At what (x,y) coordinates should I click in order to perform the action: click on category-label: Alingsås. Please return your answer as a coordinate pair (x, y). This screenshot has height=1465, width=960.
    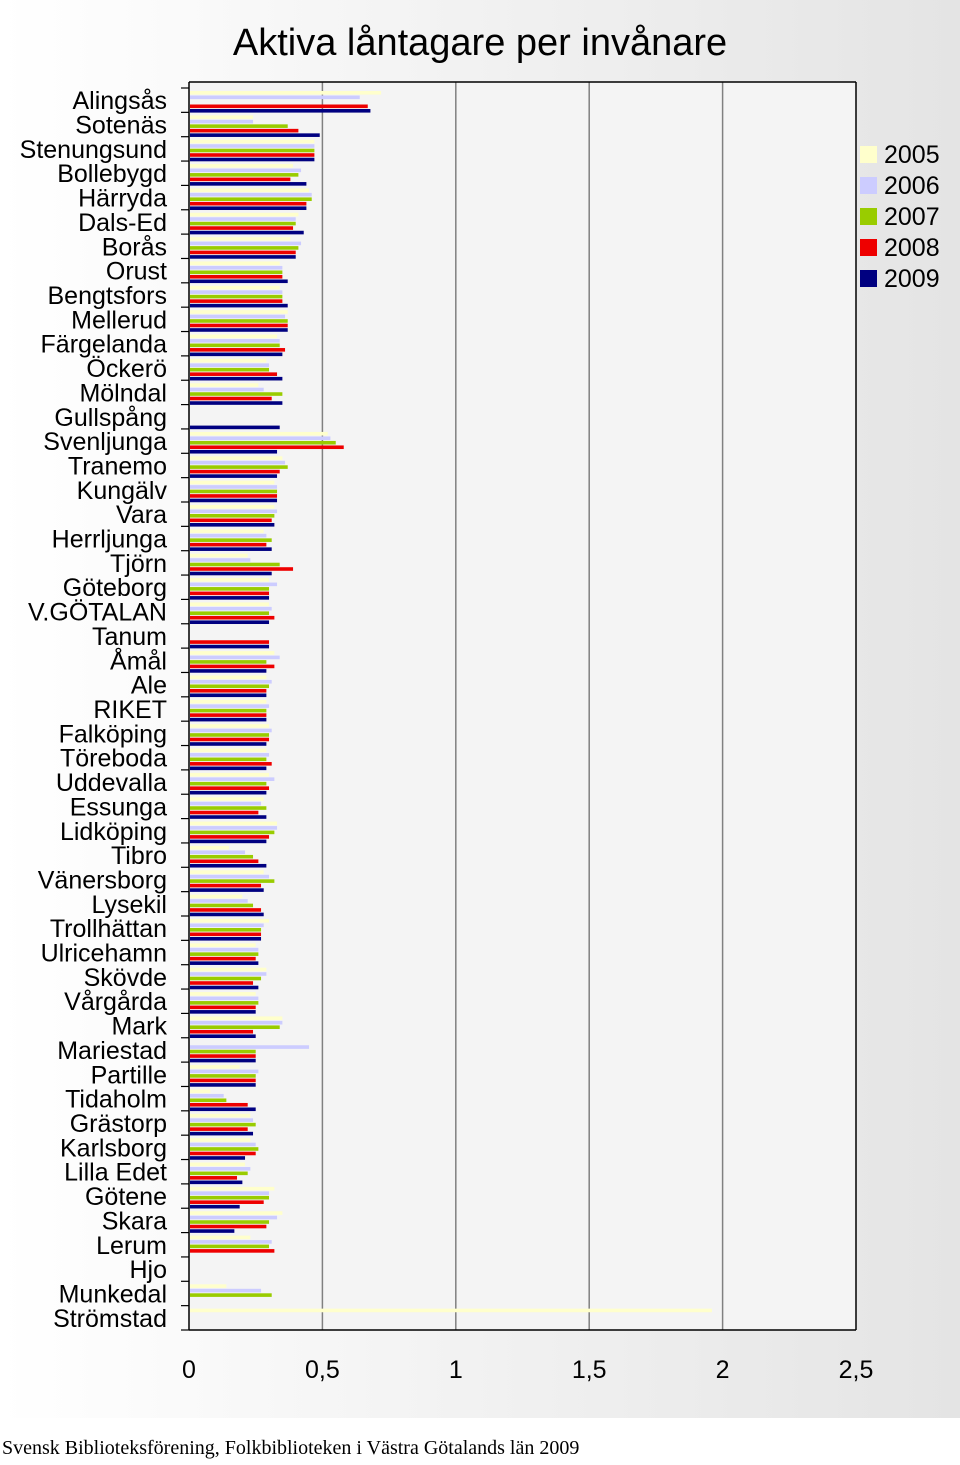
    Looking at the image, I should click on (120, 101).